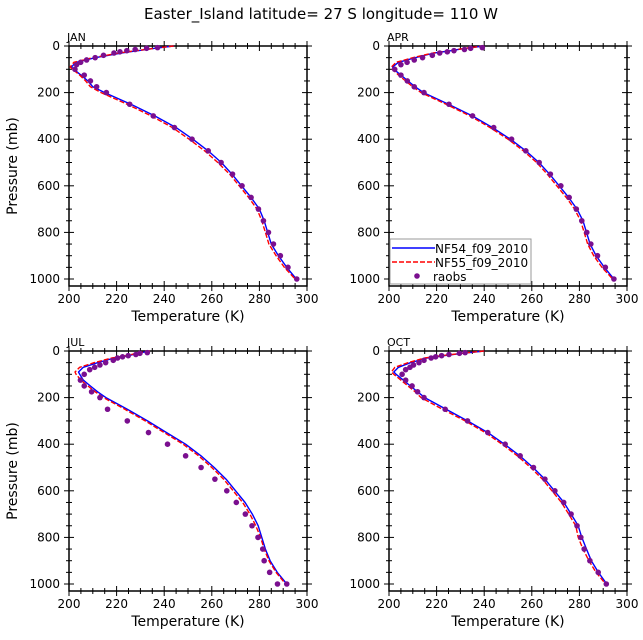  Describe the element at coordinates (164, 604) in the screenshot. I see `x-tick-label: 240` at that location.